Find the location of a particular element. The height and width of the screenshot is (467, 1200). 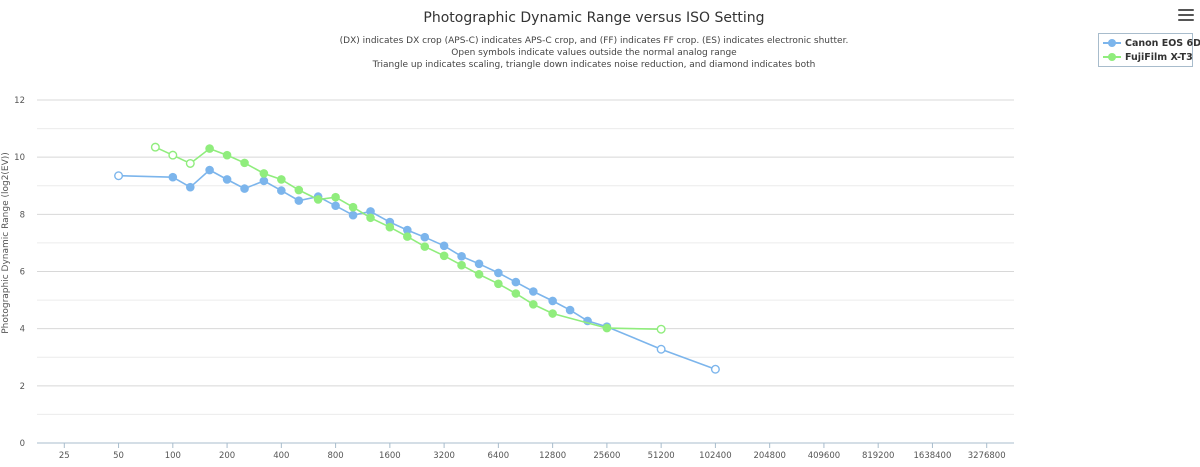

legend: Canon EOS 6D FujiFilm X-T3 is located at coordinates (1149, 50).